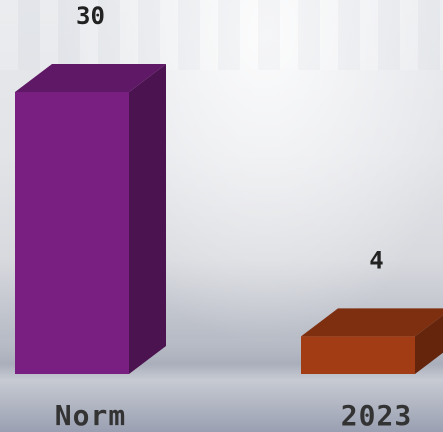  What do you see at coordinates (147, 219) in the screenshot?
I see `bar-side-Norm` at bounding box center [147, 219].